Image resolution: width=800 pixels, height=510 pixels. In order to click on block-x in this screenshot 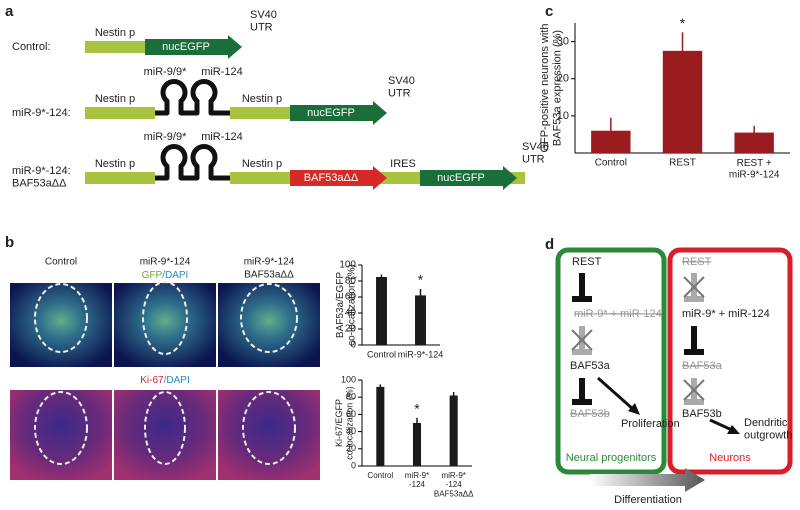, I will do `click(694, 287)`.